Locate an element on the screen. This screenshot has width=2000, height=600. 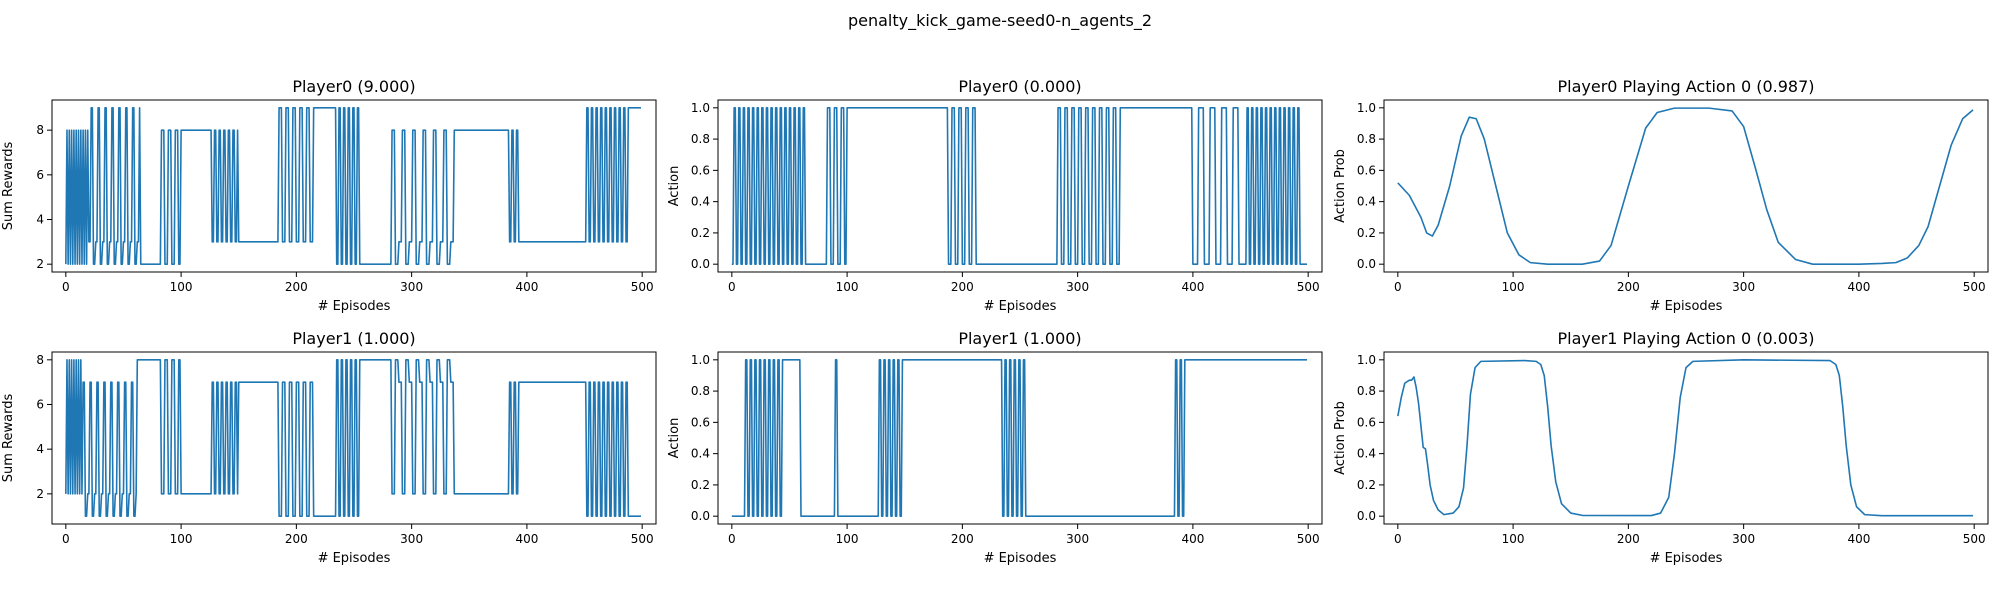
series-line-p1-action is located at coordinates (1019, 438).